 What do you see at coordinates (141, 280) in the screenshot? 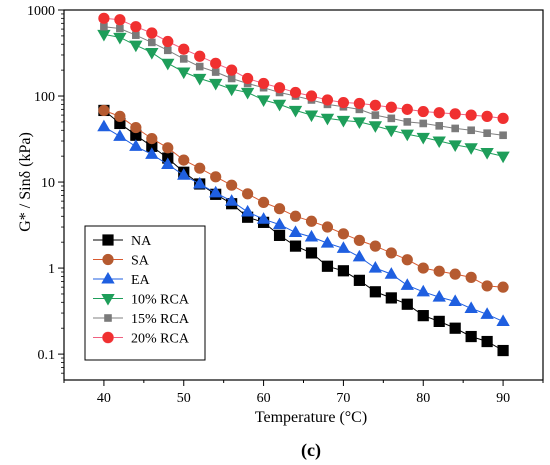
I see `legend-label-ea: EA` at bounding box center [141, 280].